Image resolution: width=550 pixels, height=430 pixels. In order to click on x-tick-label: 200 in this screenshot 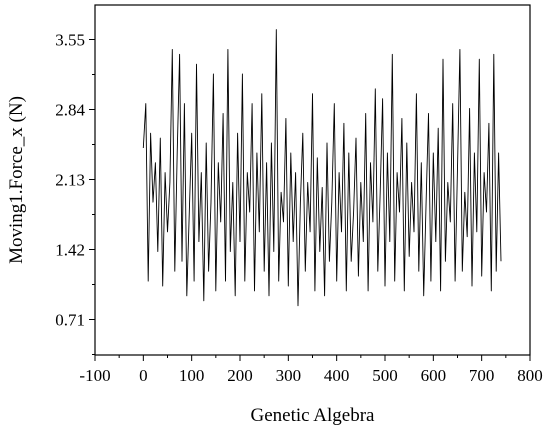, I will do `click(240, 375)`.